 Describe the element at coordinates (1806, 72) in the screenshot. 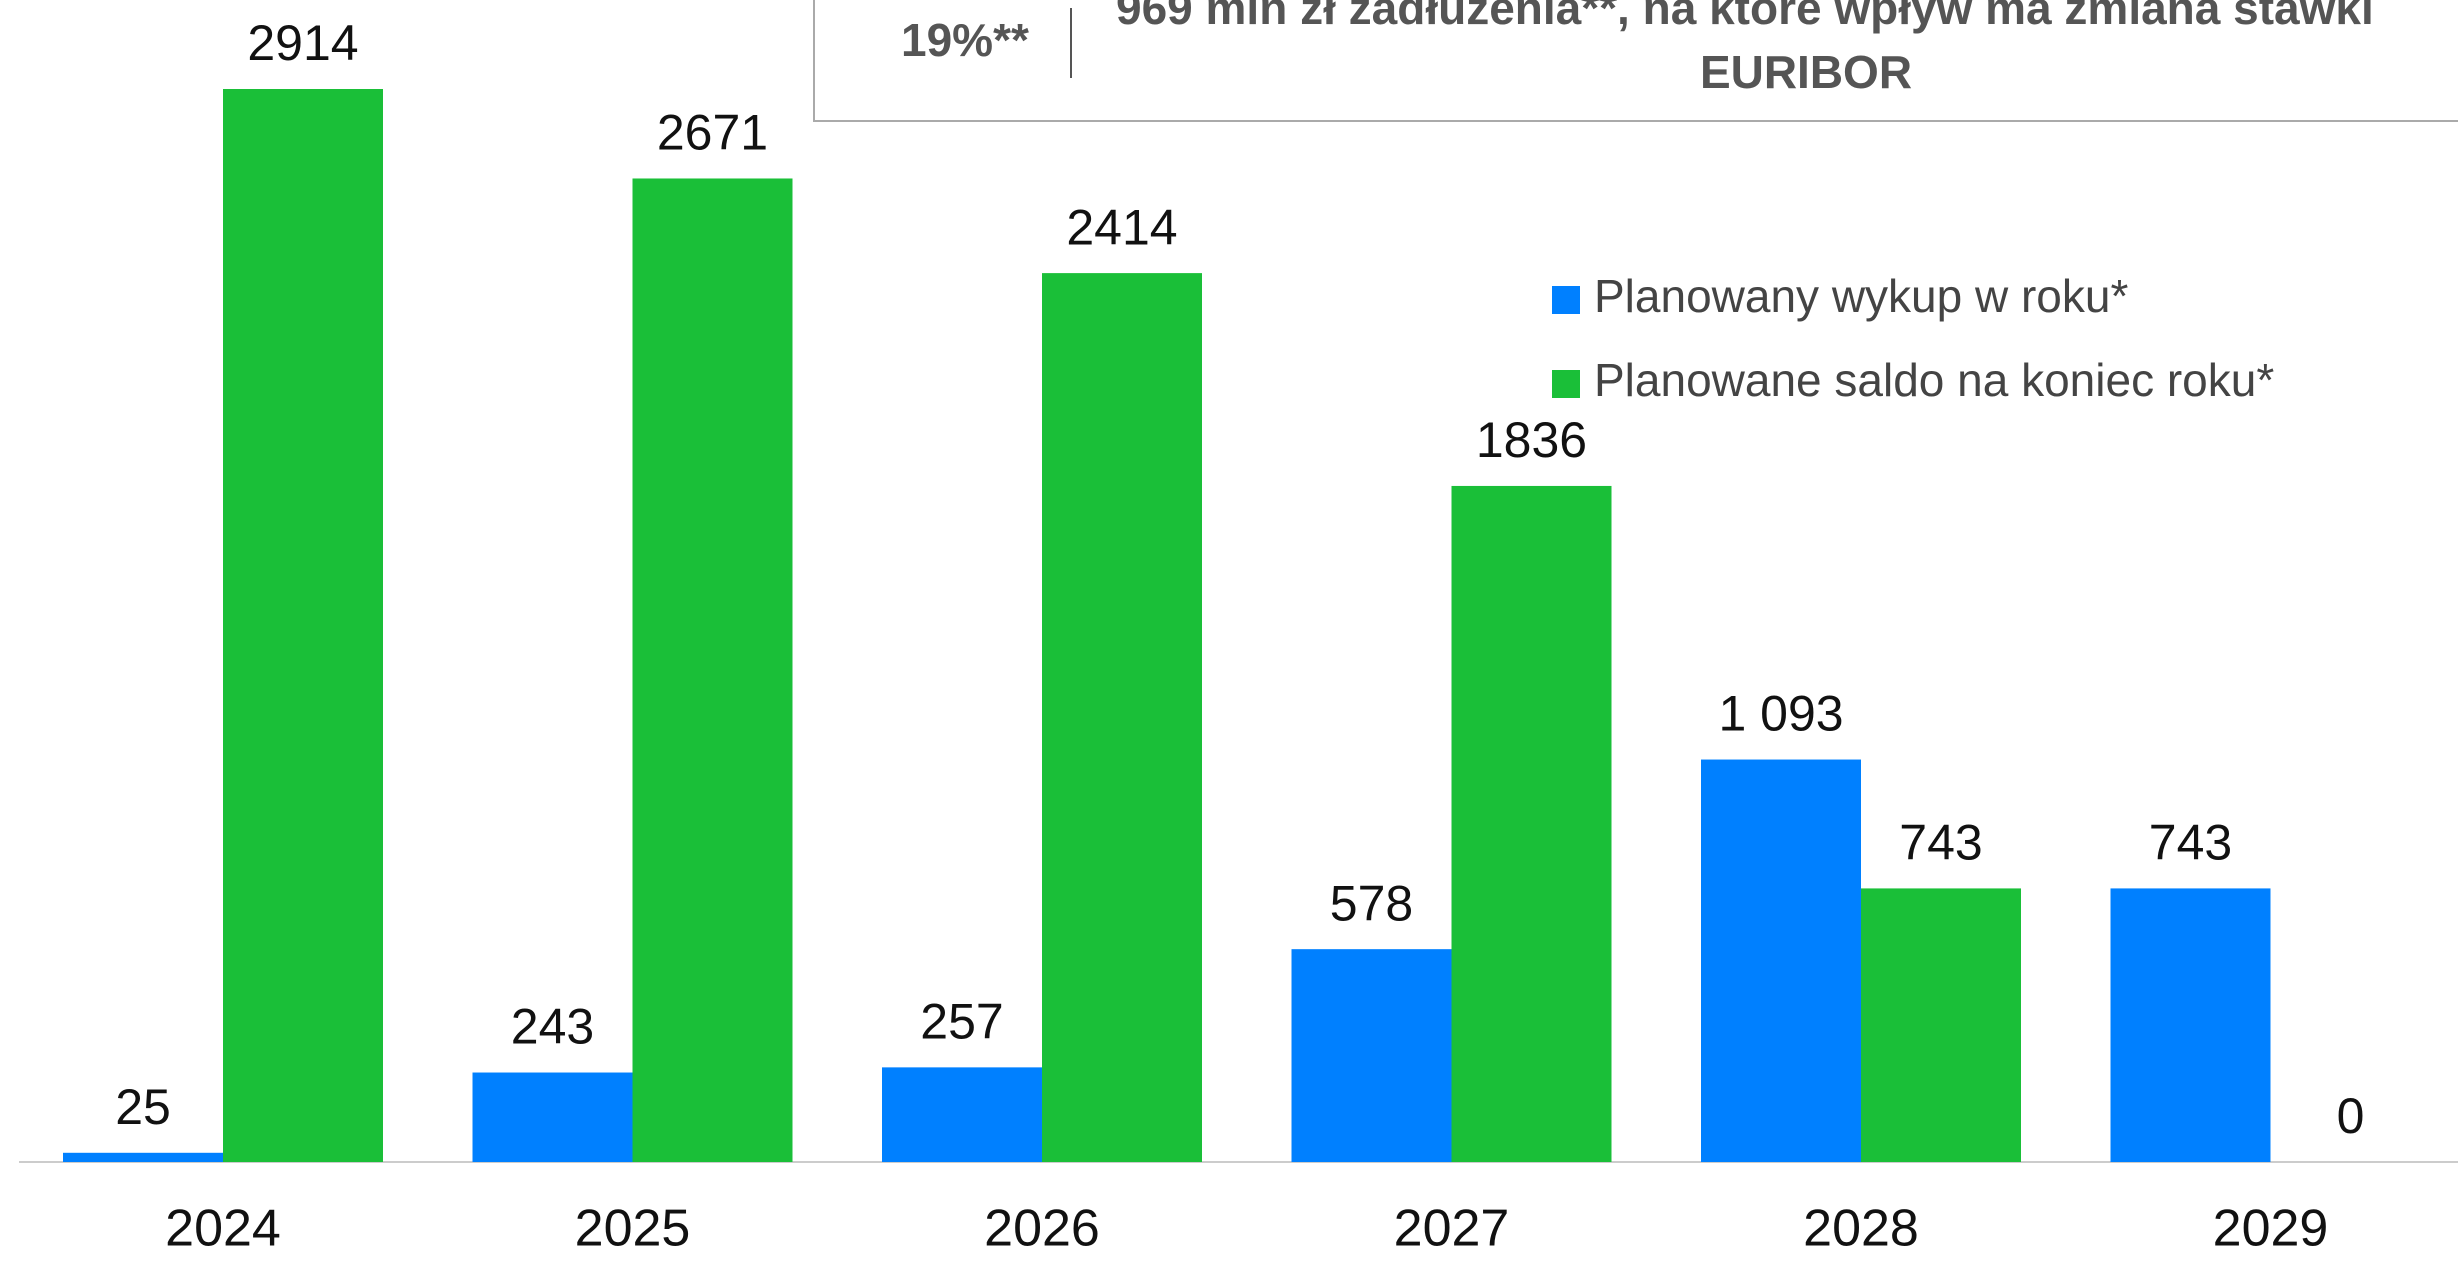

I see `info-line2: EURIBOR` at that location.